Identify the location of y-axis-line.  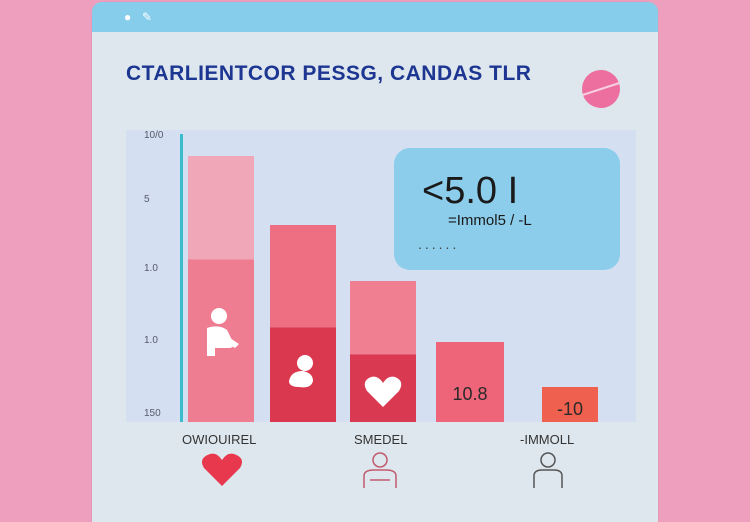
(181, 278).